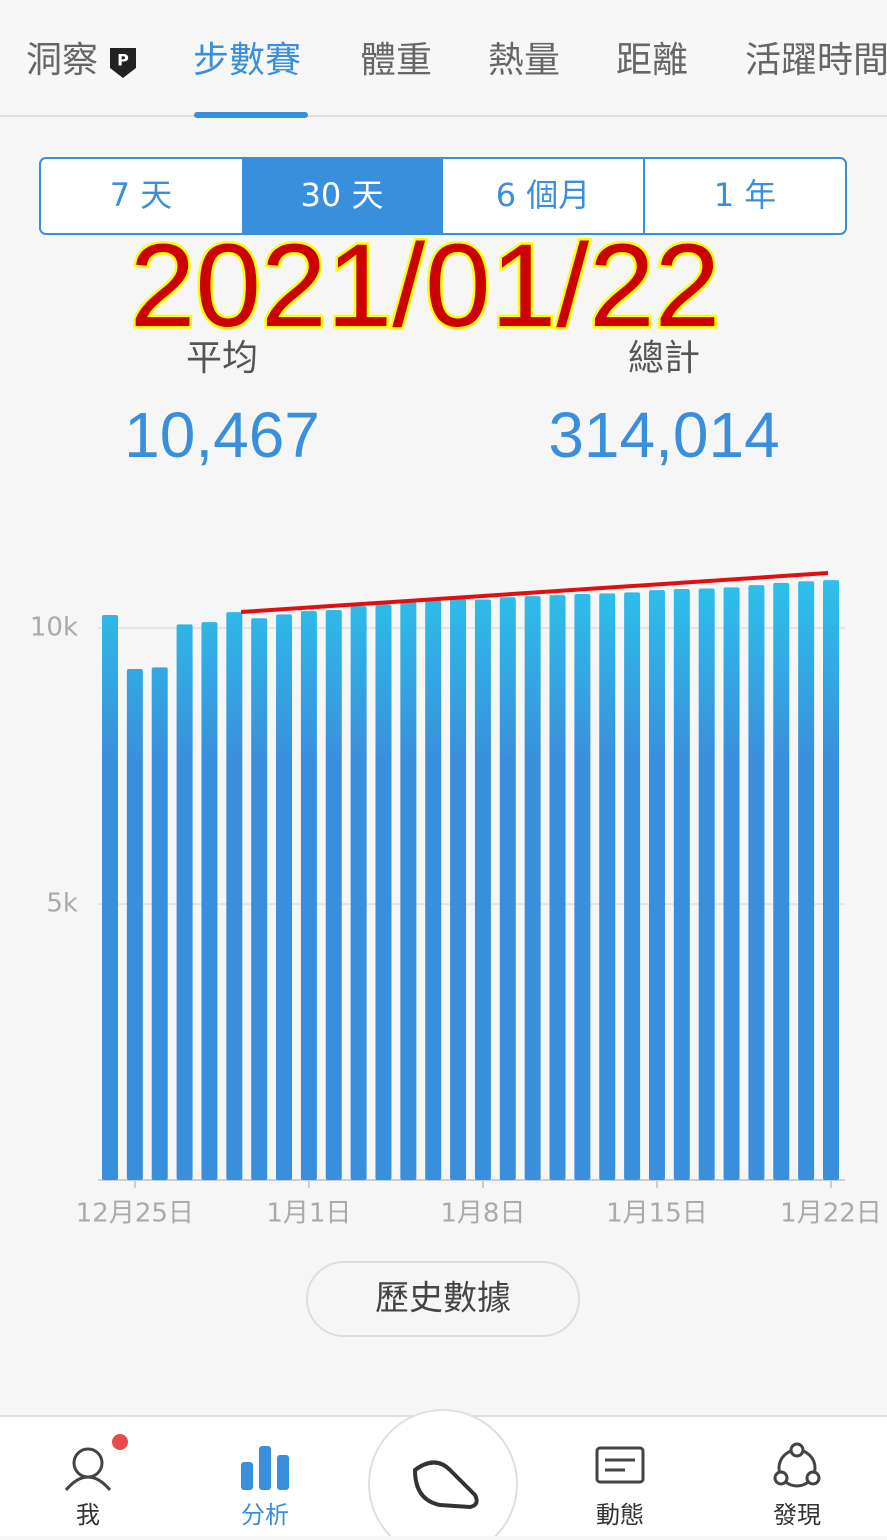 The image size is (887, 1540). Describe the element at coordinates (88, 1515) in the screenshot. I see `nav-label: 我` at that location.